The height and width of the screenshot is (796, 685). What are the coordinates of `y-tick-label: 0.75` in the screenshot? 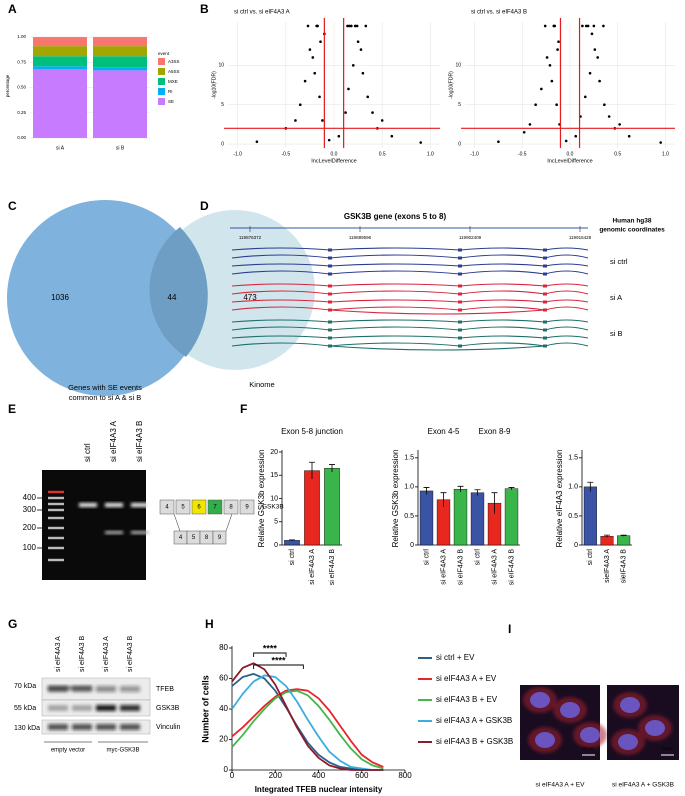 It's located at (21, 61).